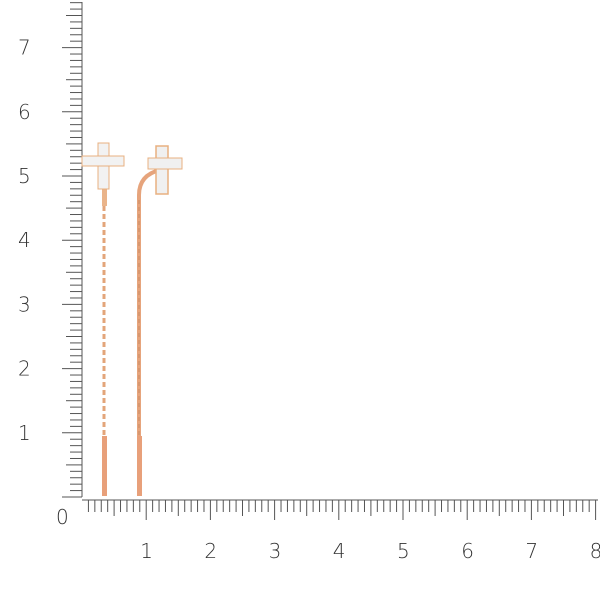 The height and width of the screenshot is (600, 600). I want to click on horizontal-ruler-label: 1, so click(146, 551).